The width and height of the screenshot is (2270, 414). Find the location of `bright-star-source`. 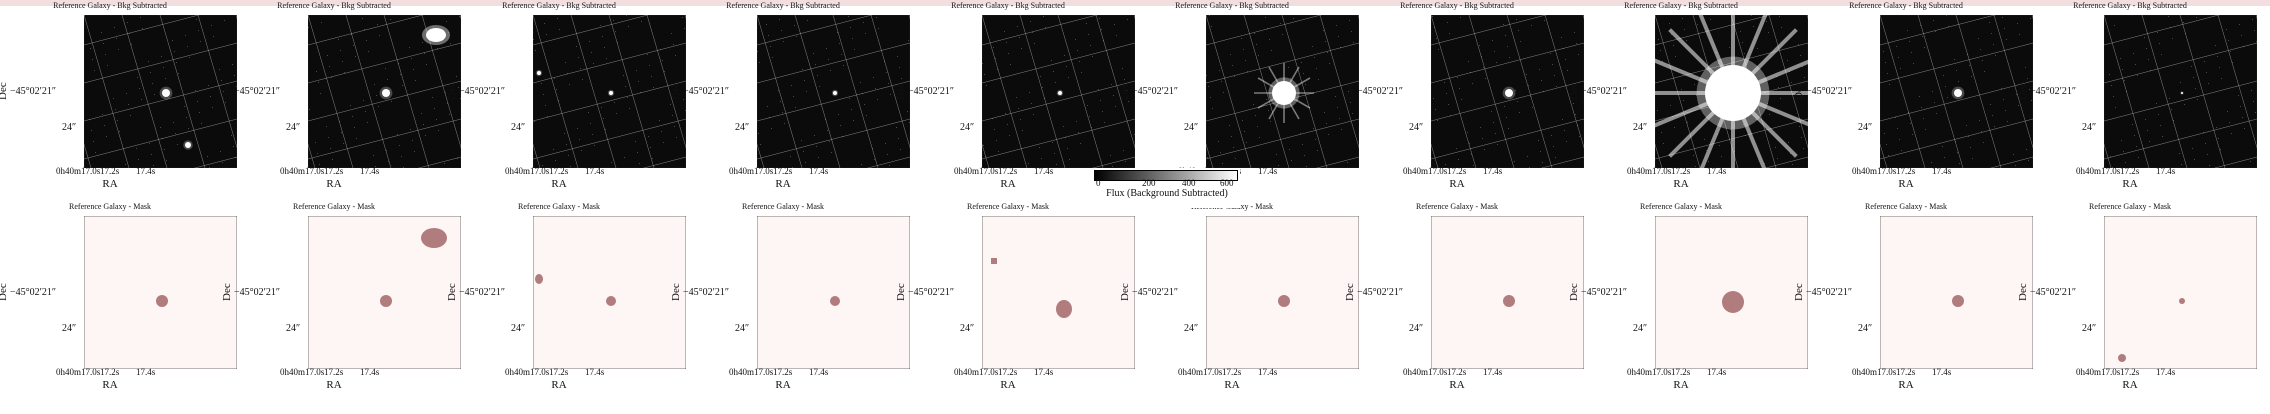

bright-star-source is located at coordinates (1284, 93).